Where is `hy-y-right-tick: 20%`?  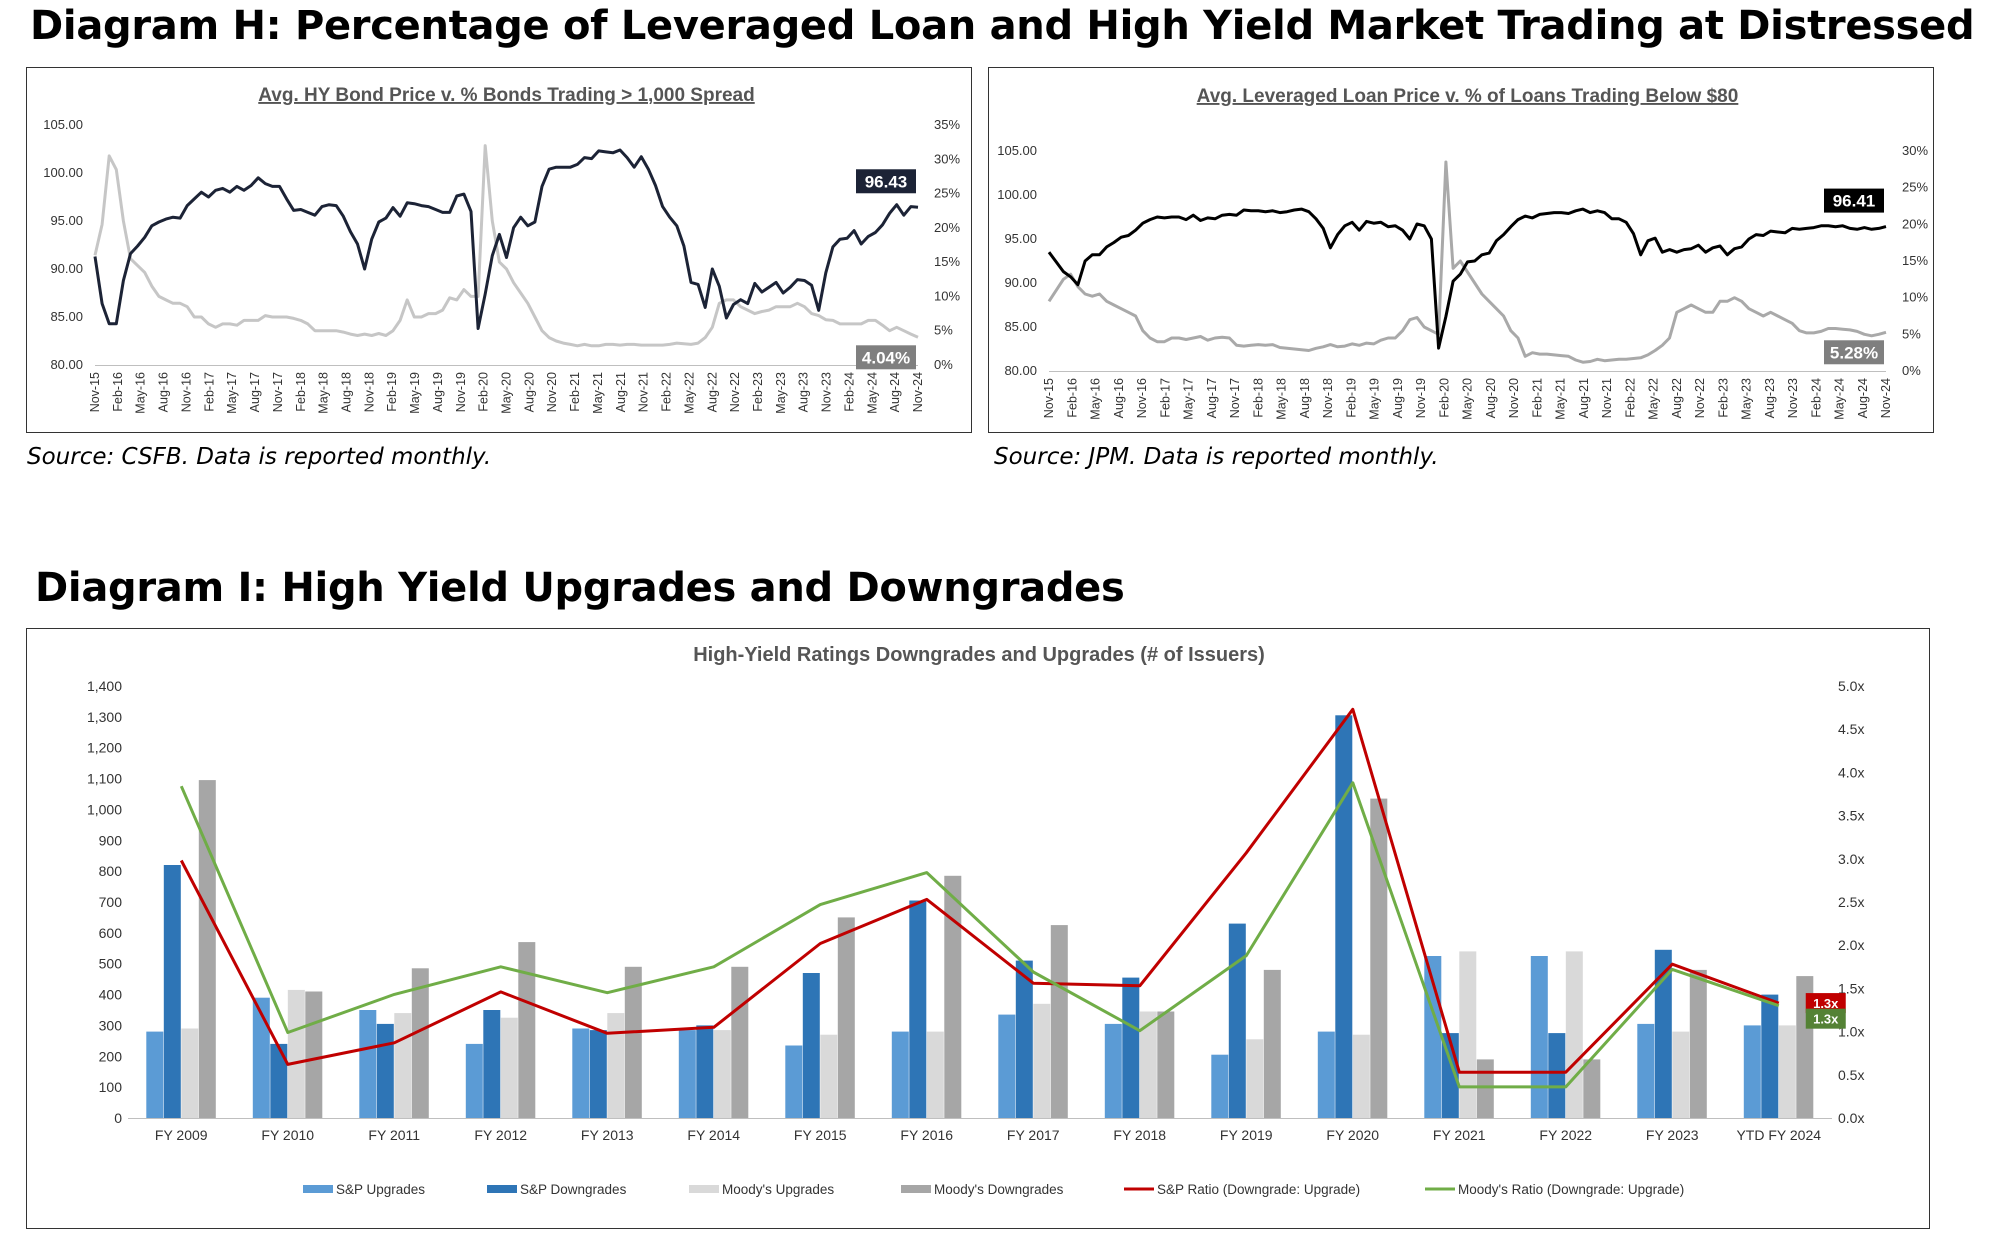 hy-y-right-tick: 20% is located at coordinates (947, 227).